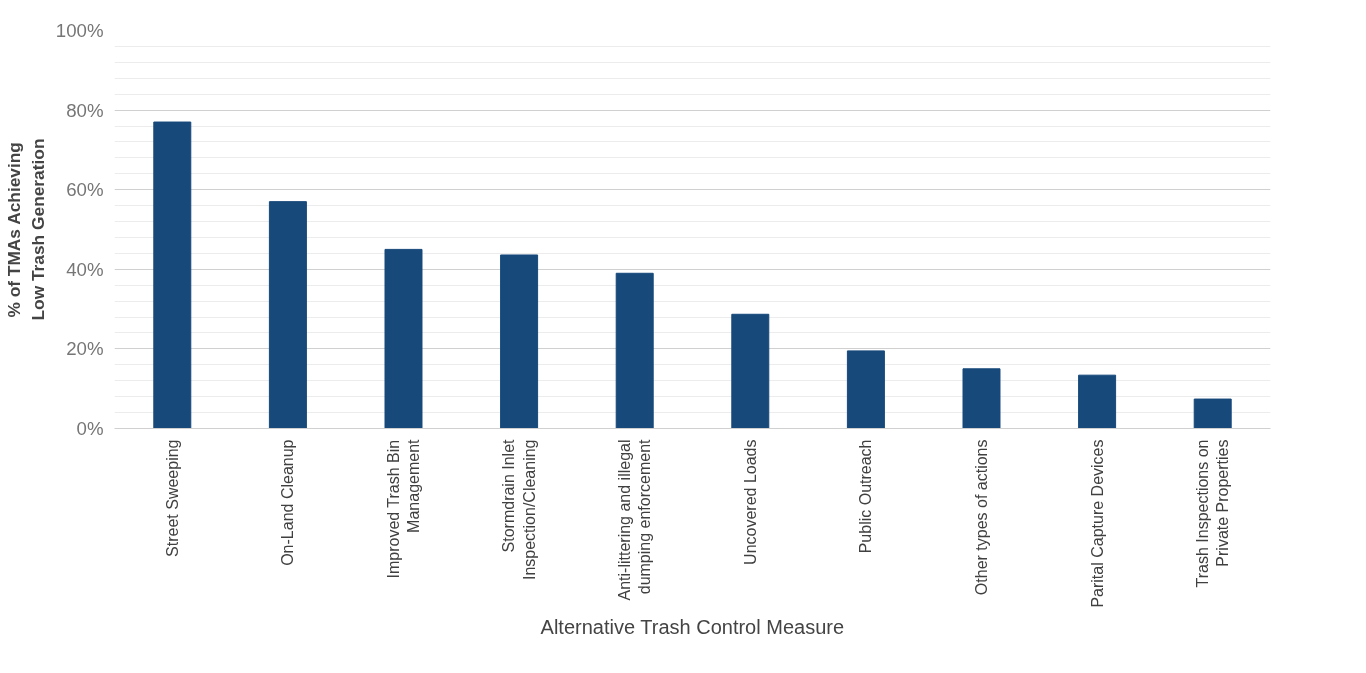  Describe the element at coordinates (85, 110) in the screenshot. I see `y-tick-label: 80%` at that location.